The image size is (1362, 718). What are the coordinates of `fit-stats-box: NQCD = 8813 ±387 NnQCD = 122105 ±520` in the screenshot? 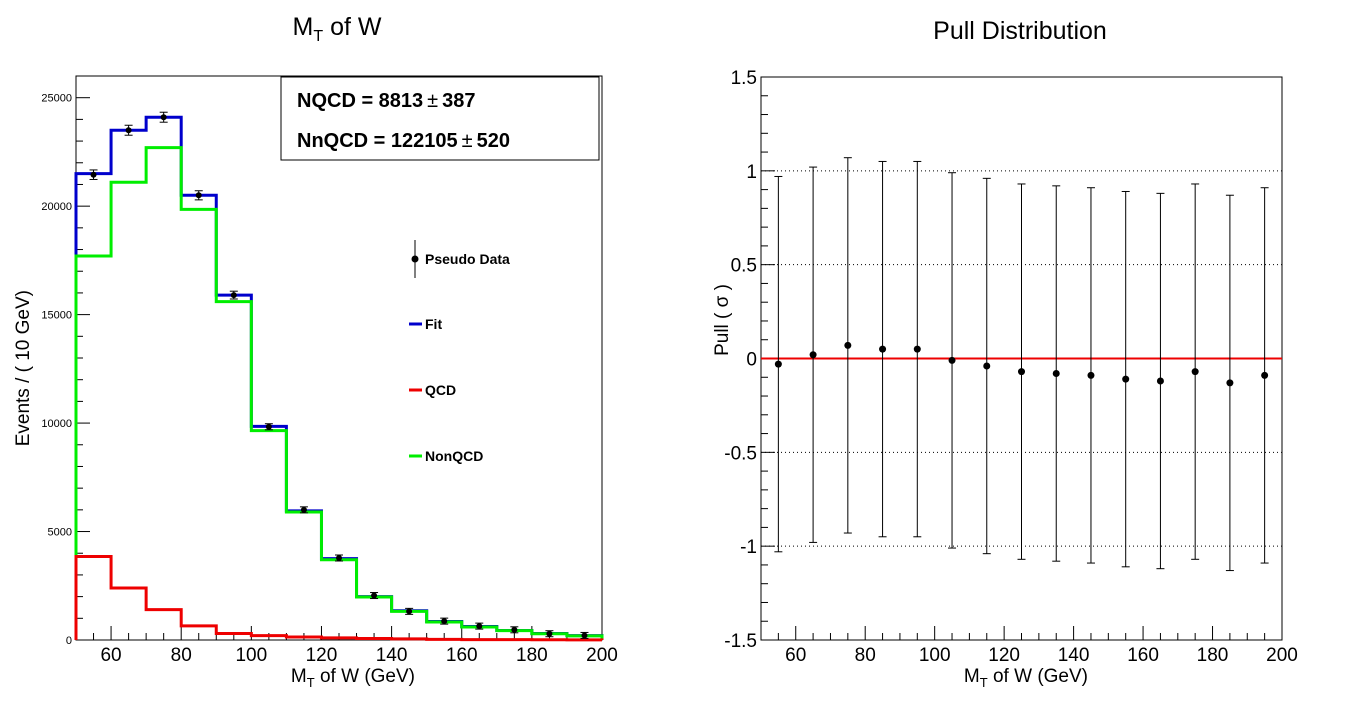 It's located at (440, 118).